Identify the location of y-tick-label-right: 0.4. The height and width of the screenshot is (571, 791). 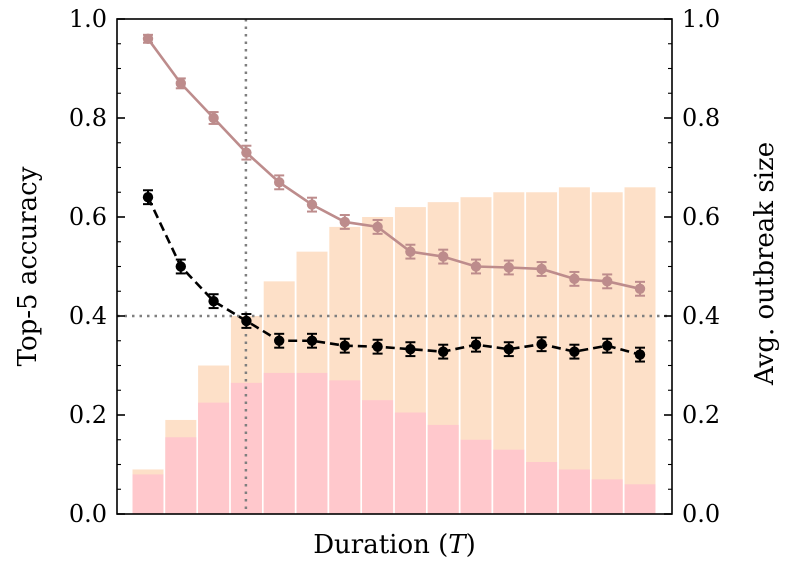
(701, 316).